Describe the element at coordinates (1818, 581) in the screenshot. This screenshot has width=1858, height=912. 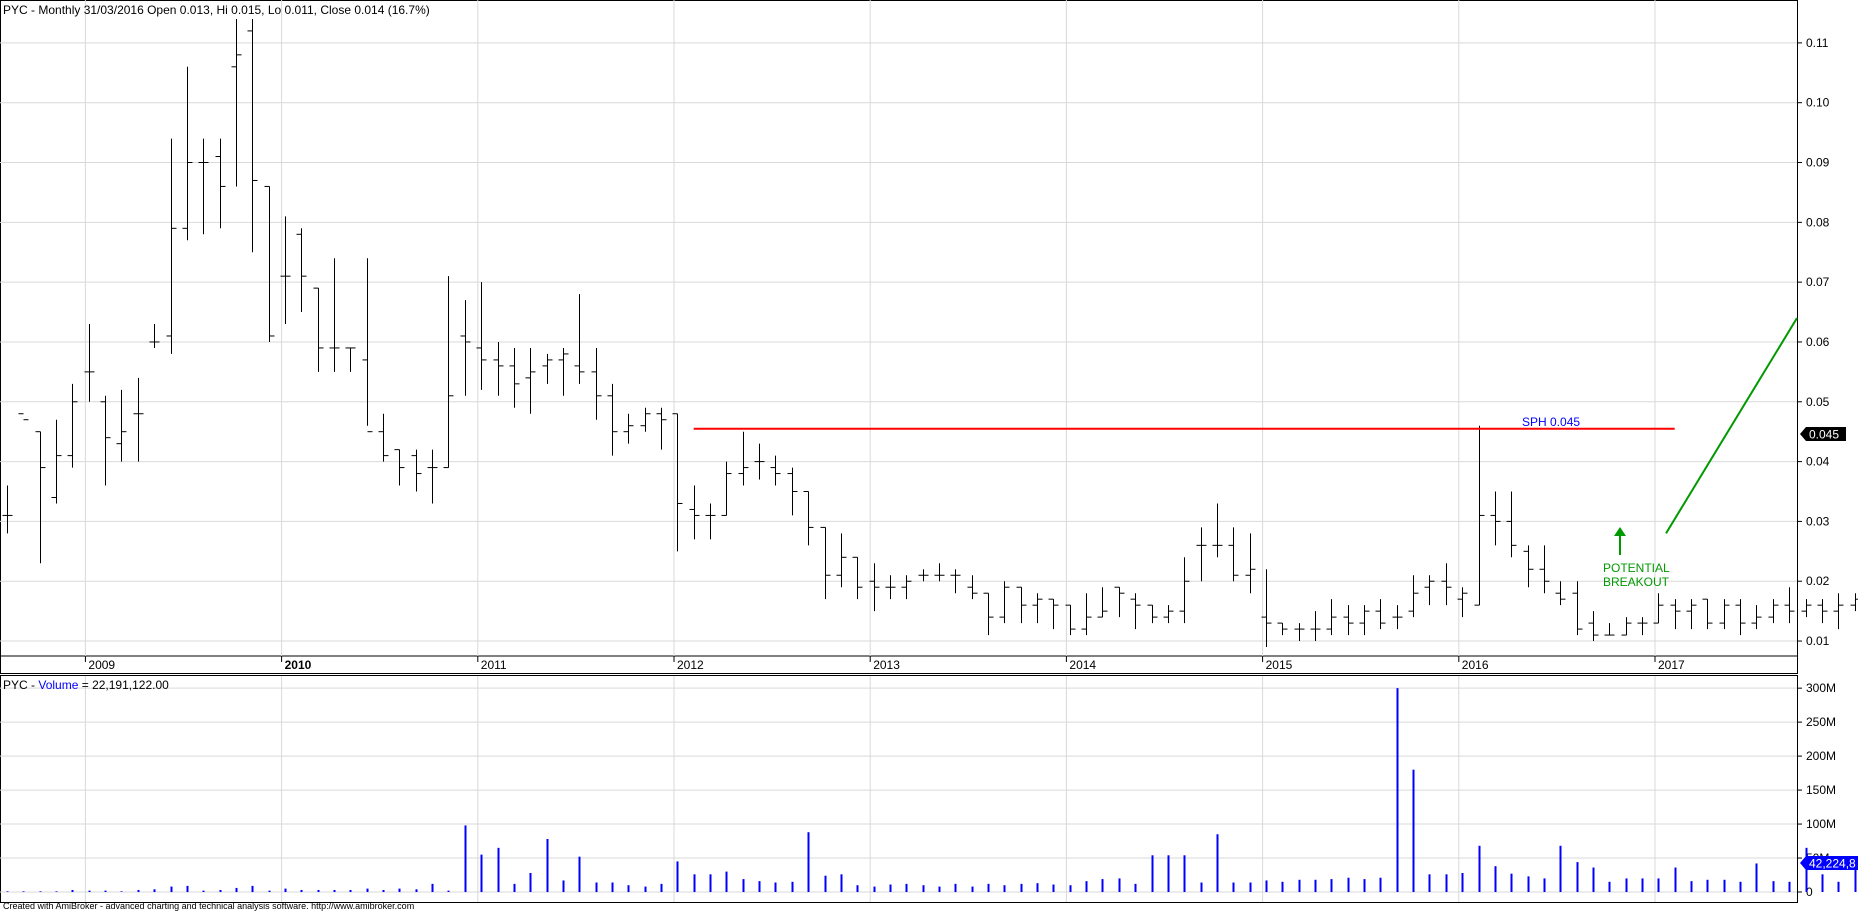
I see `price-tick-label: 0.02` at that location.